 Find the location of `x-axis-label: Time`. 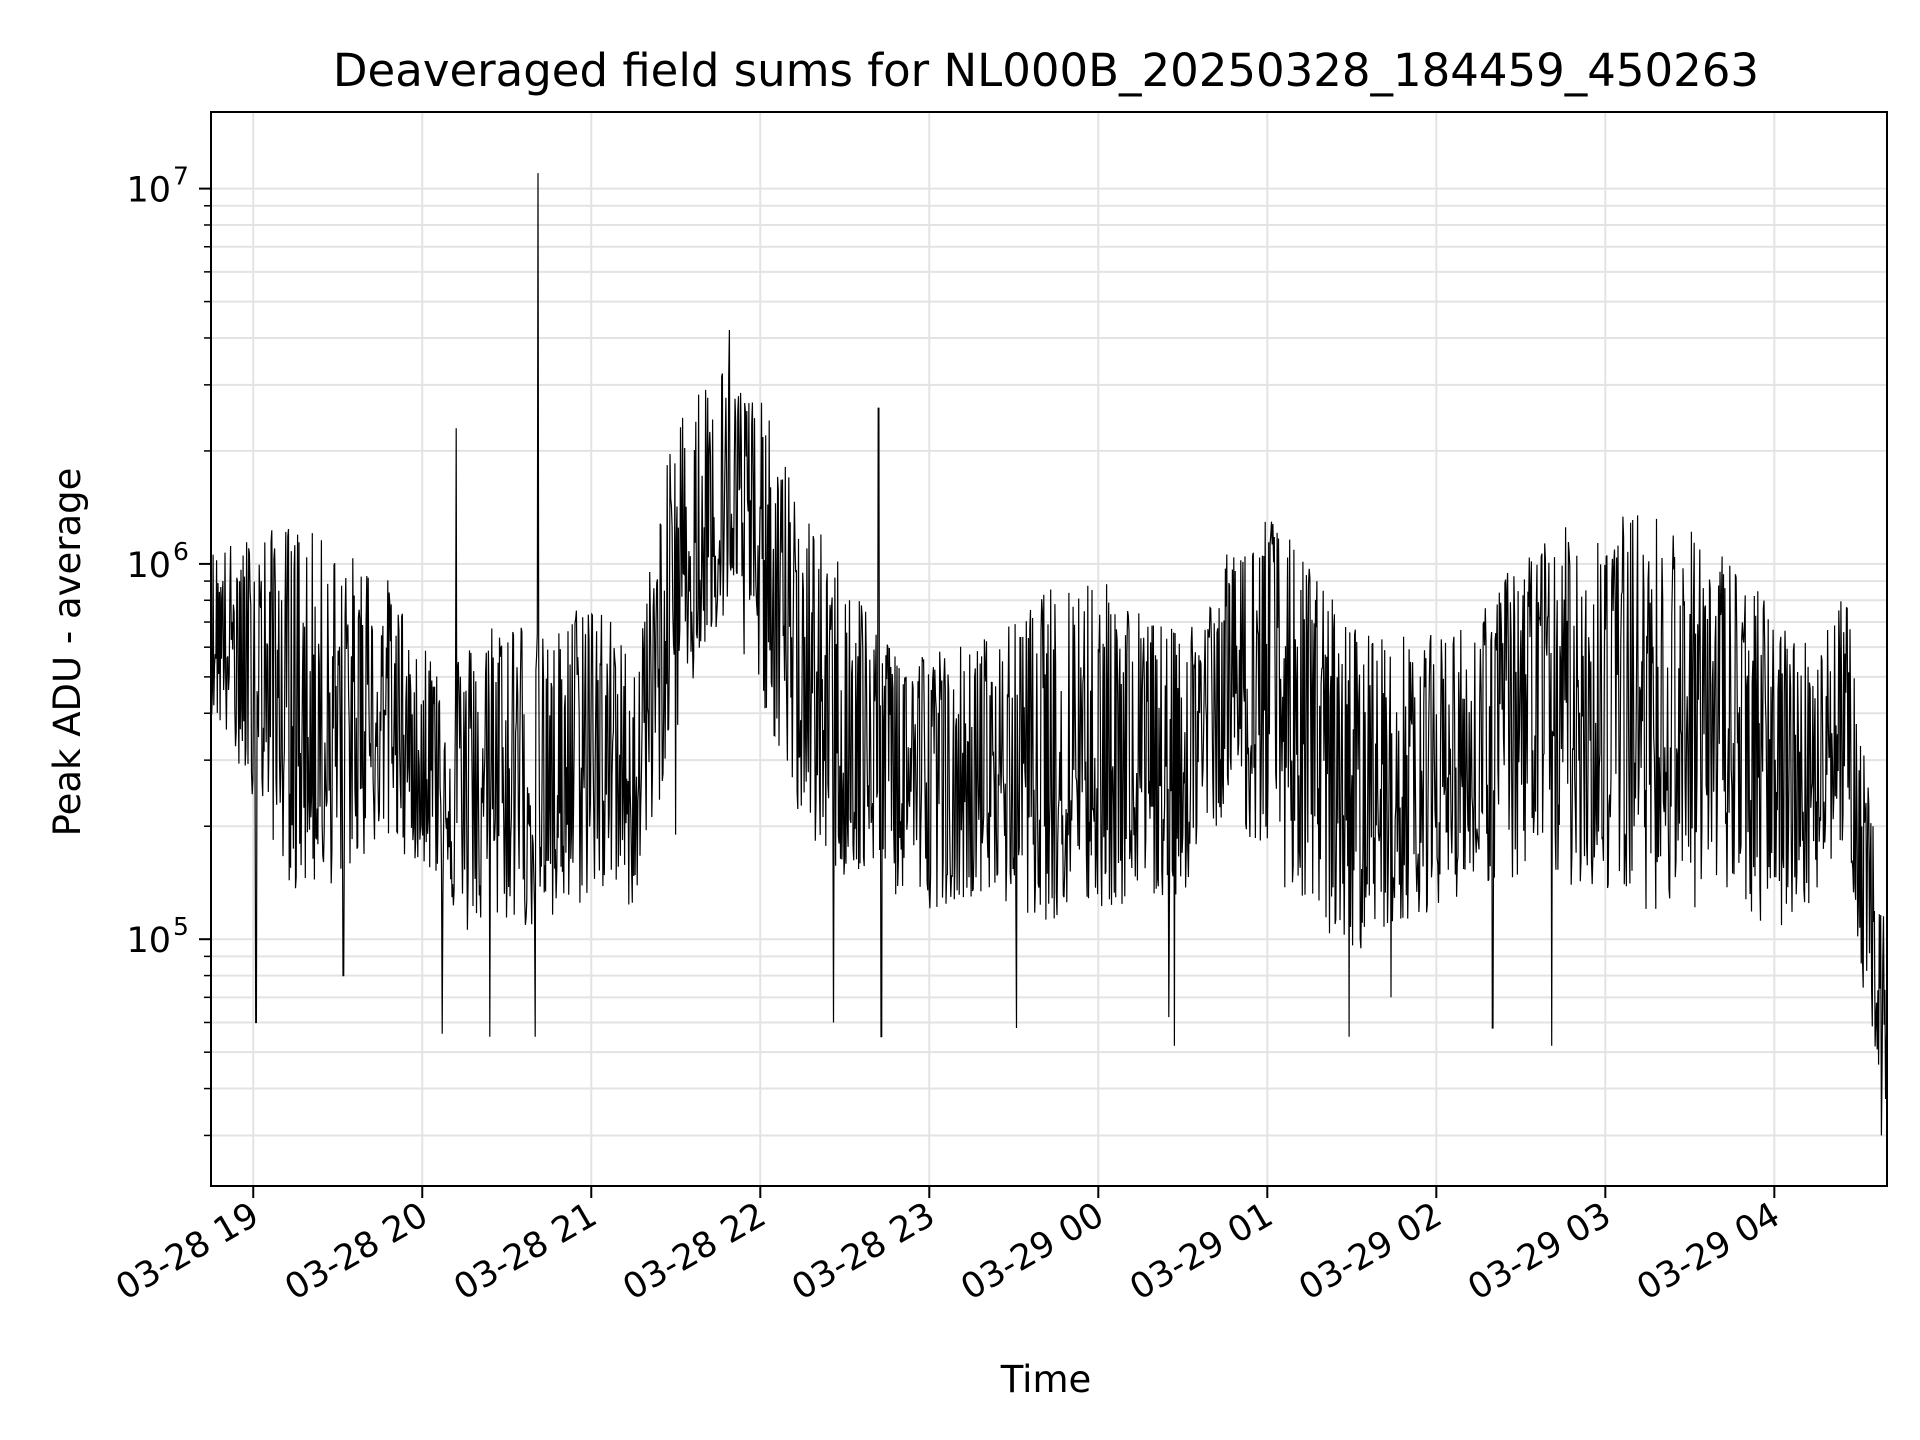

x-axis-label: Time is located at coordinates (1046, 1379).